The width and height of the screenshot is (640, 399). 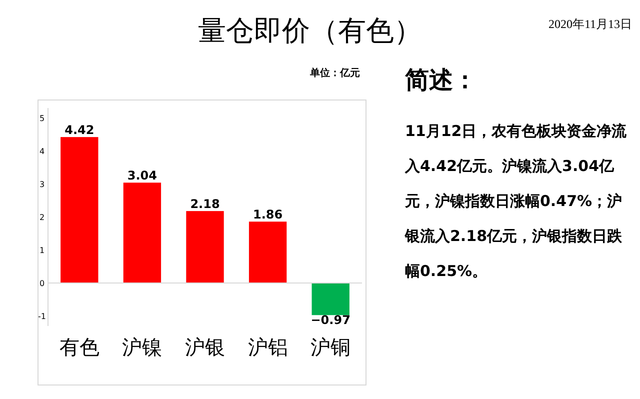 I want to click on y-tick-label: 5, so click(x=42, y=118).